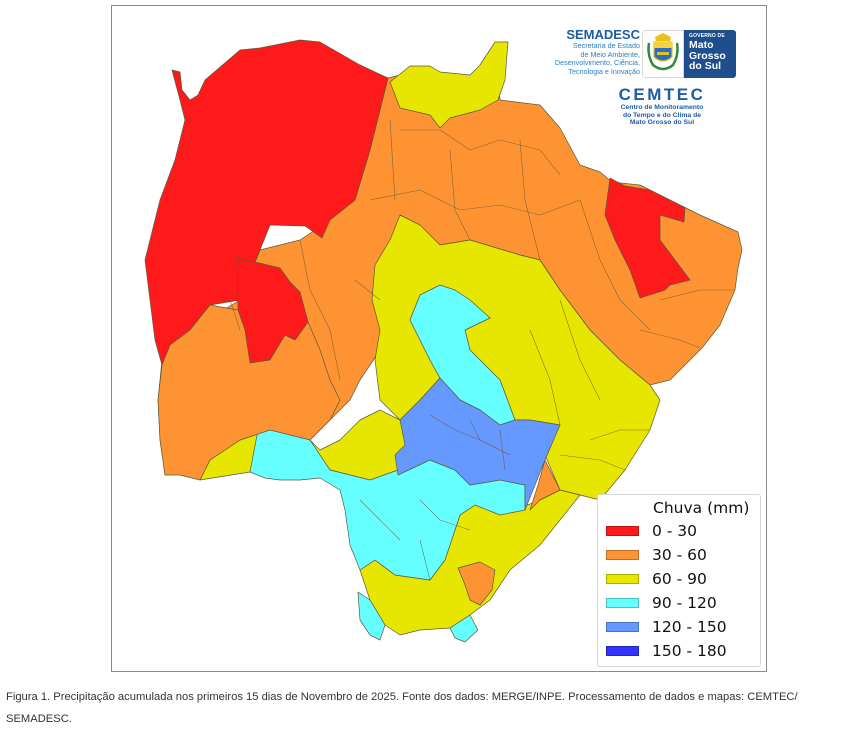  What do you see at coordinates (675, 531) in the screenshot?
I see `legend-label: 0 - 30` at bounding box center [675, 531].